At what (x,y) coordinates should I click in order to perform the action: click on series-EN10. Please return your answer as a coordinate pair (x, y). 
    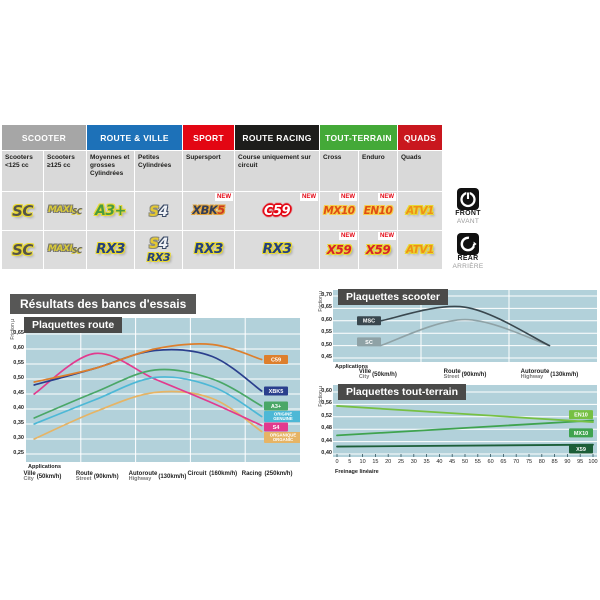
    Looking at the image, I should click on (465, 414).